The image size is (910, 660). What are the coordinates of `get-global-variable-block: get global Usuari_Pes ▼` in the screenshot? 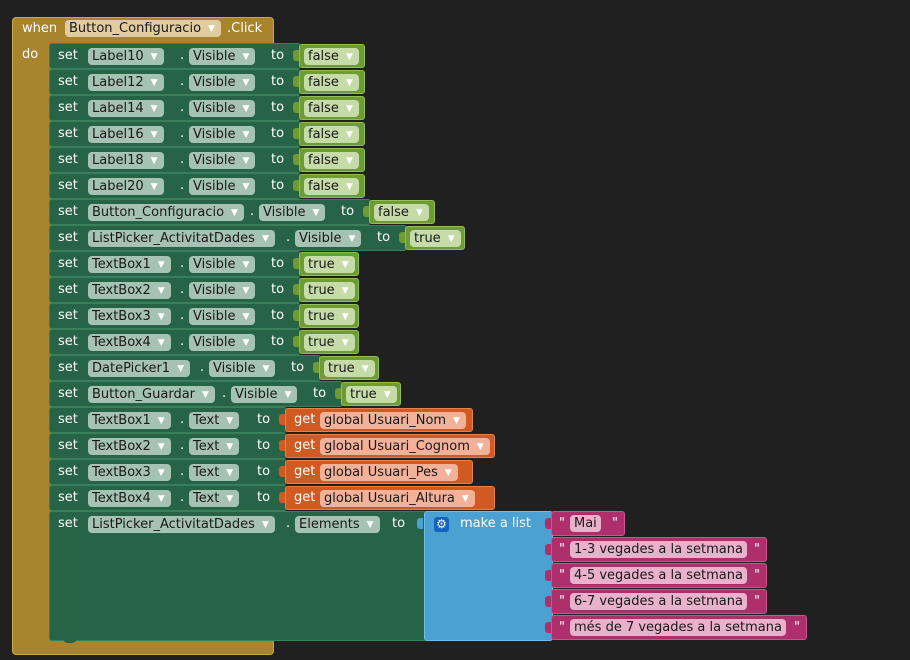 It's located at (379, 472).